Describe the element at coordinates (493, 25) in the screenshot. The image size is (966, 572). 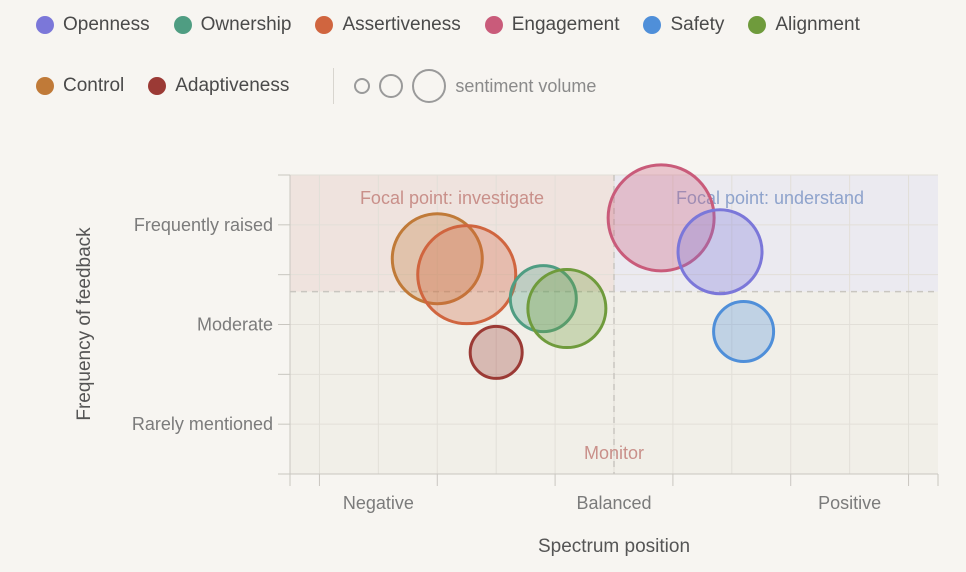
I see `legend-swatch-engagement` at that location.